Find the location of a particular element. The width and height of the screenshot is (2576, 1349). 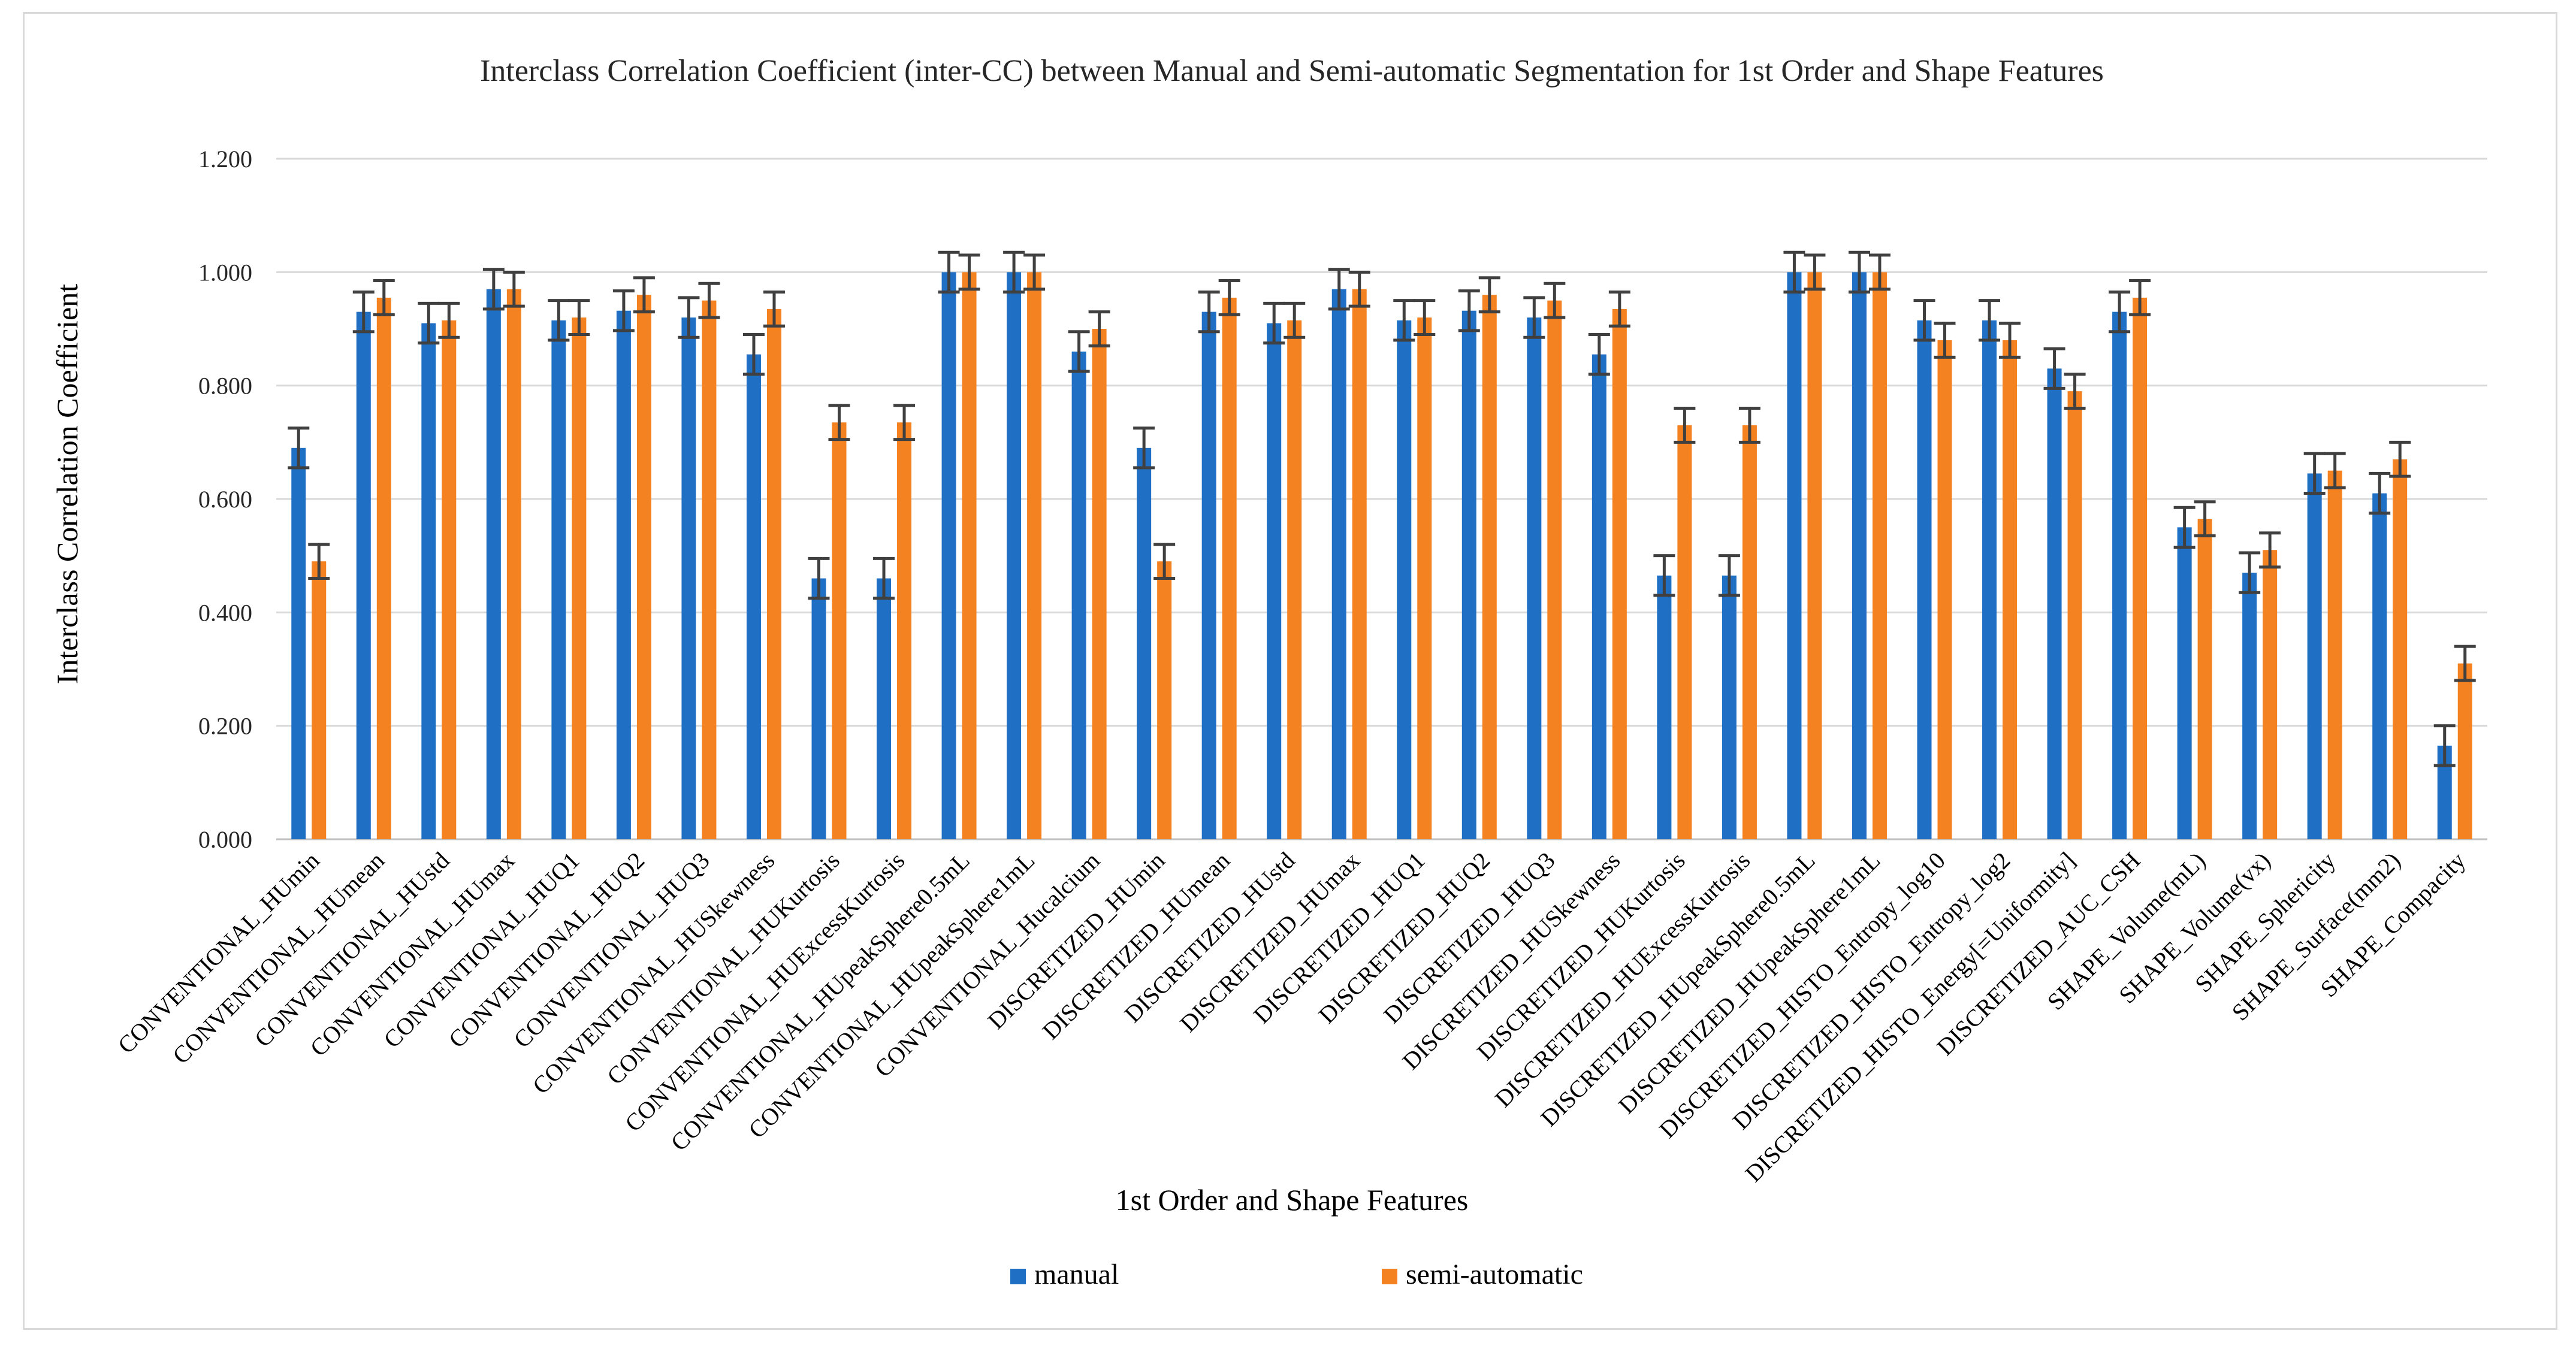

legend: manual semi-automatic is located at coordinates (1297, 1274).